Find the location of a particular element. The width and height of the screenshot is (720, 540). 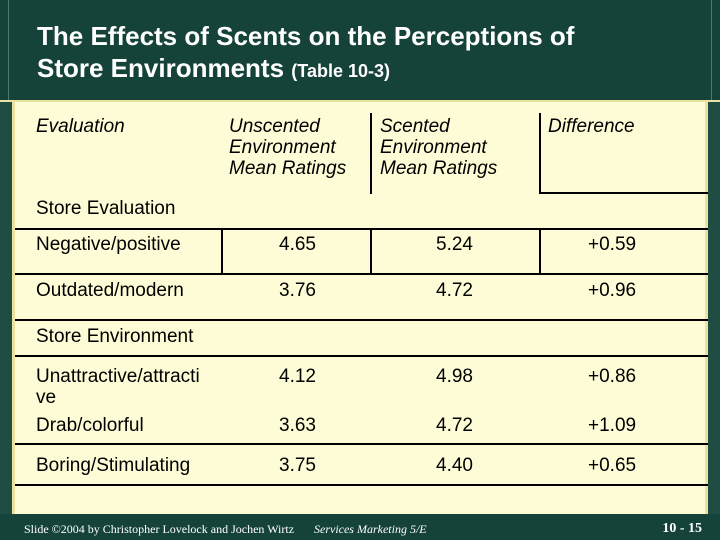

header-scented-1: Scented is located at coordinates (415, 126).